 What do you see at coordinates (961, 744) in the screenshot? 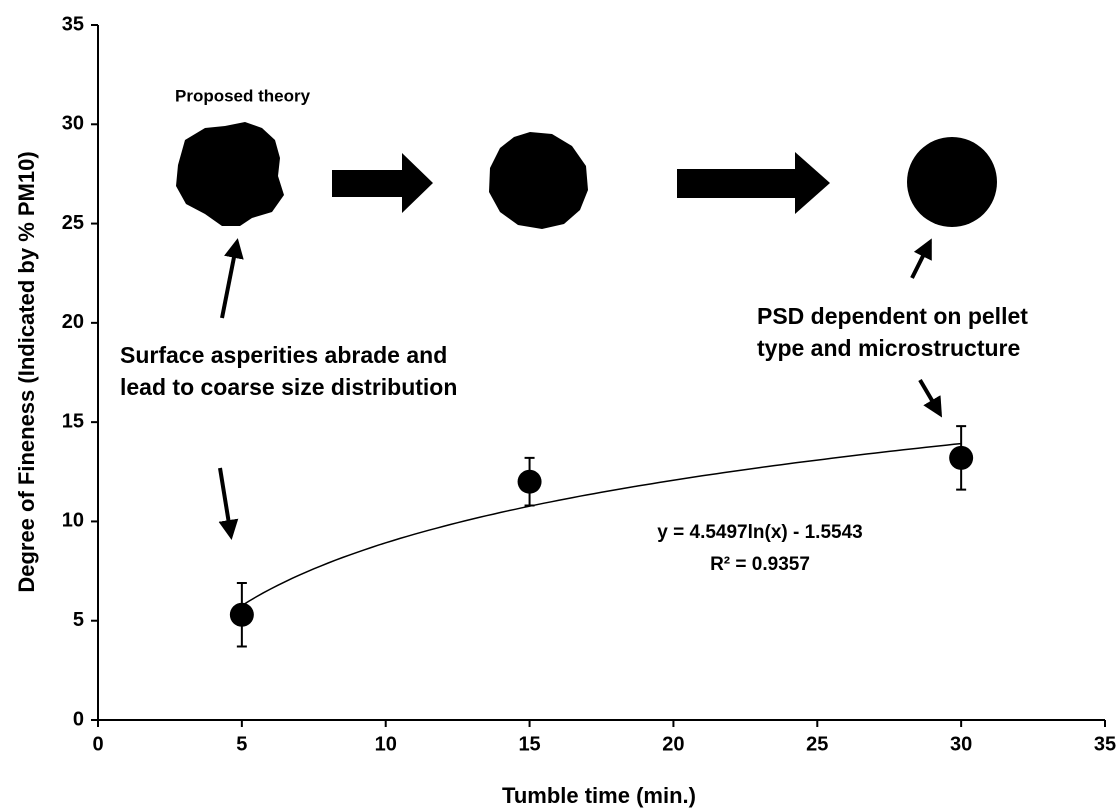
I see `x-tick-label: 30` at bounding box center [961, 744].